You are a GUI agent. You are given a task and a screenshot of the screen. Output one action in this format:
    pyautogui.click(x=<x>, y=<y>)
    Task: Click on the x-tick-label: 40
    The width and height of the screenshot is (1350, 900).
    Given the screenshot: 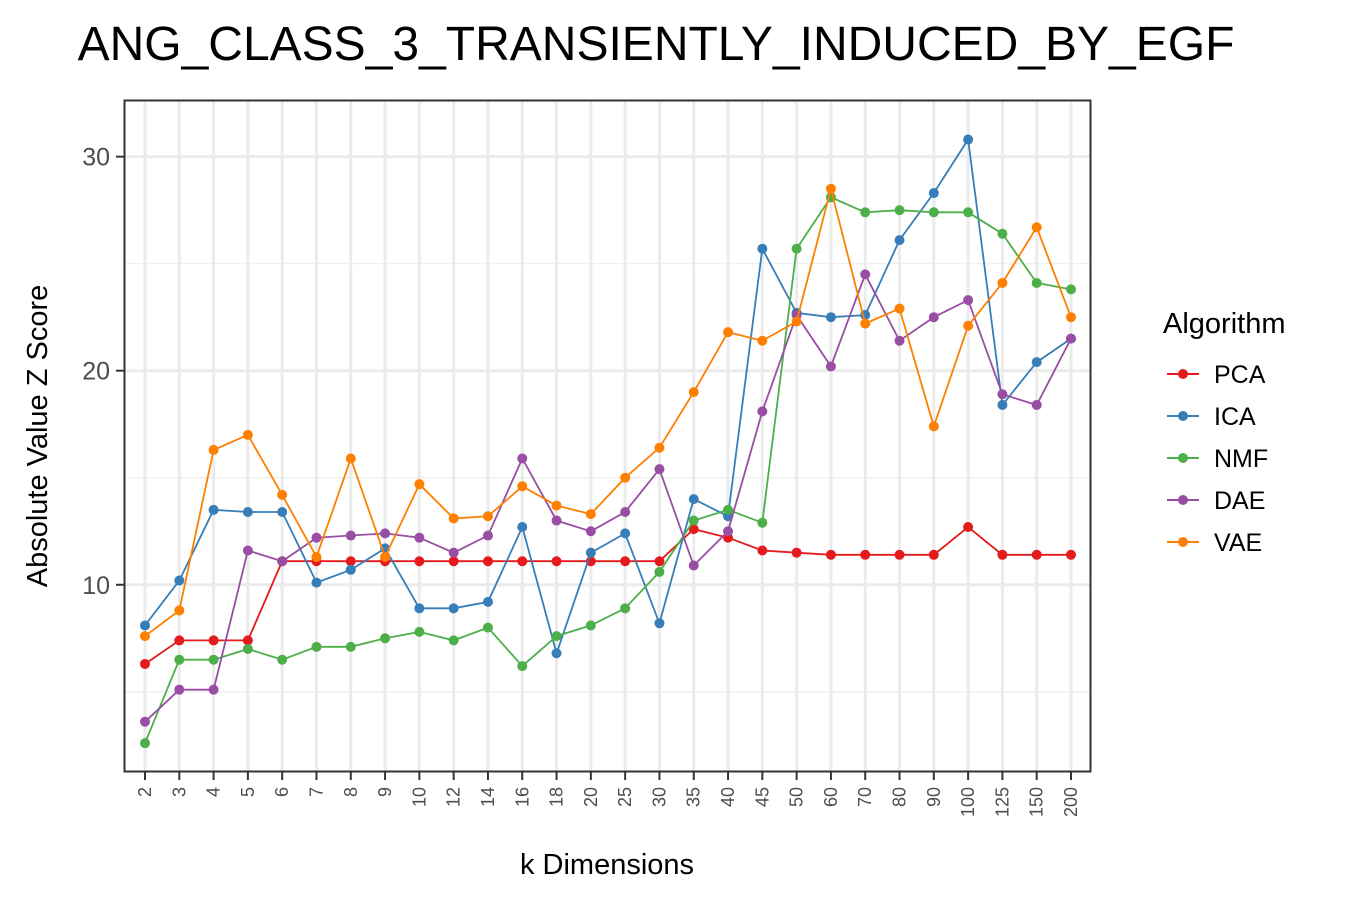 What is the action you would take?
    pyautogui.click(x=728, y=797)
    